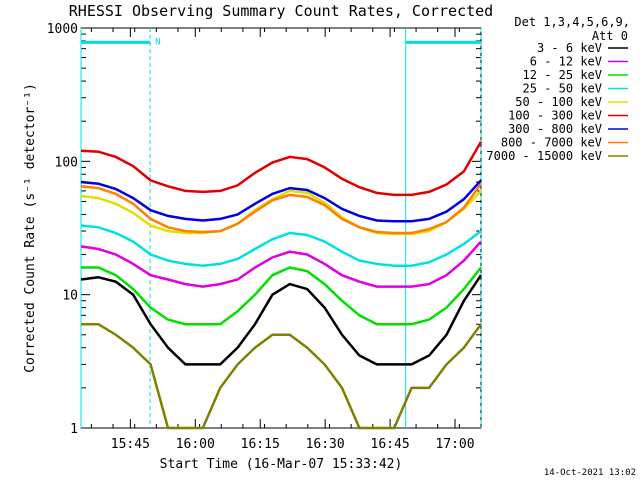 The height and width of the screenshot is (480, 640). What do you see at coordinates (30, 228) in the screenshot?
I see `y-axis-label: Corrected Count Rate (s⁻¹ detector⁻¹)` at bounding box center [30, 228].